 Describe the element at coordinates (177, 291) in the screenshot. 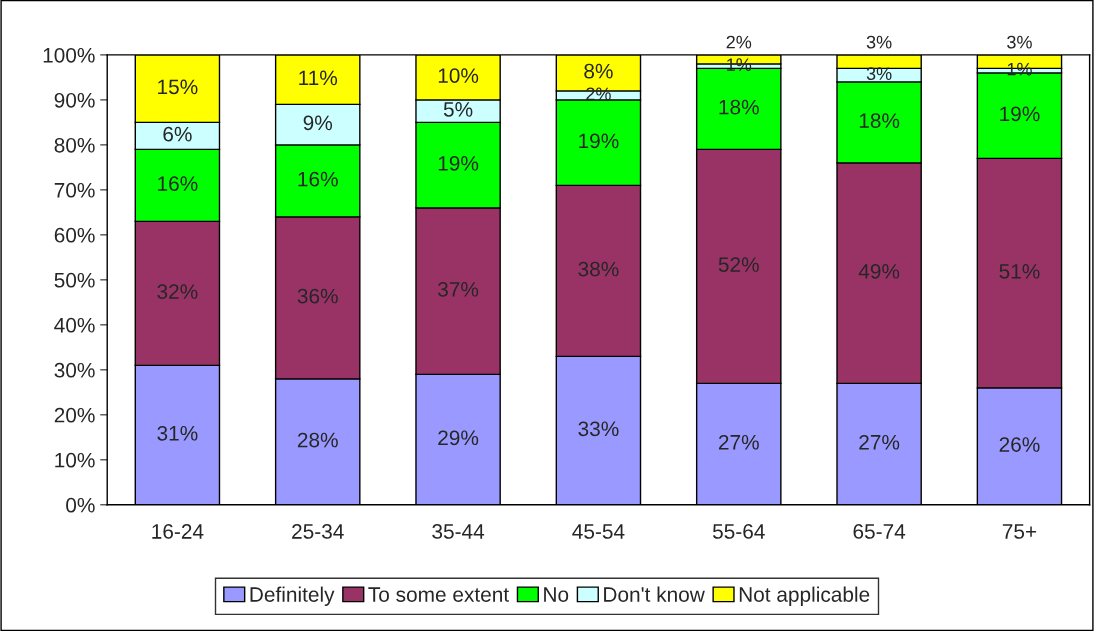

I see `data-label: 32%` at that location.